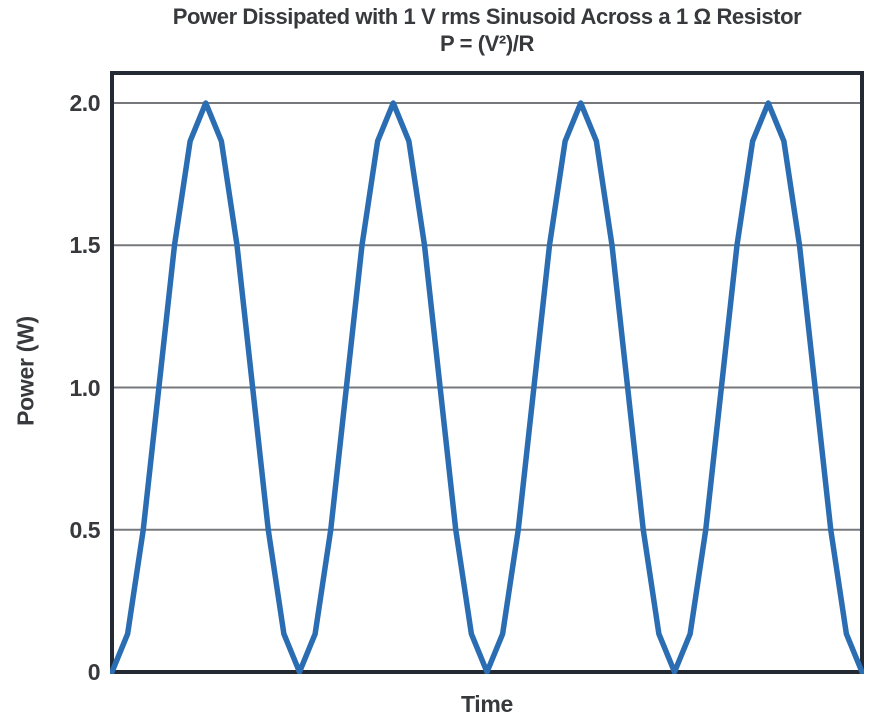  Describe the element at coordinates (85, 245) in the screenshot. I see `y-tick-label-1.5: 1.5` at that location.